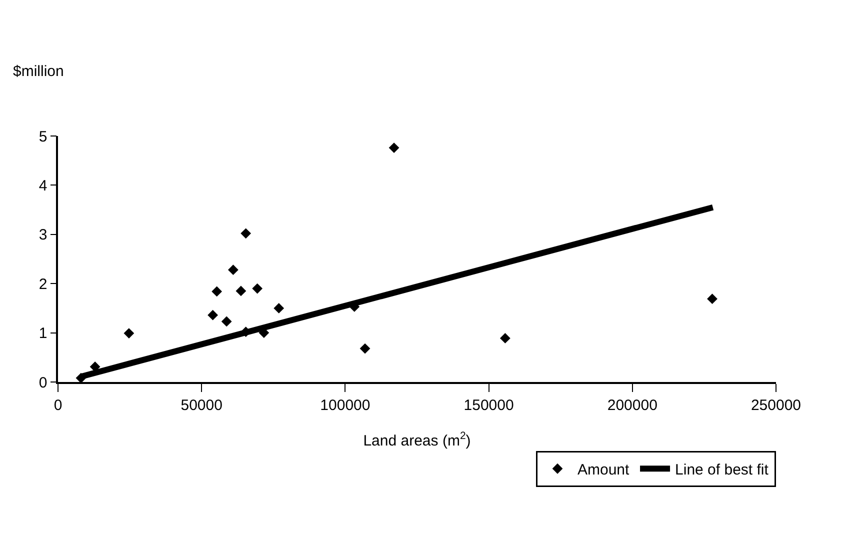  What do you see at coordinates (201, 405) in the screenshot?
I see `x-tick-label: 50000` at bounding box center [201, 405].